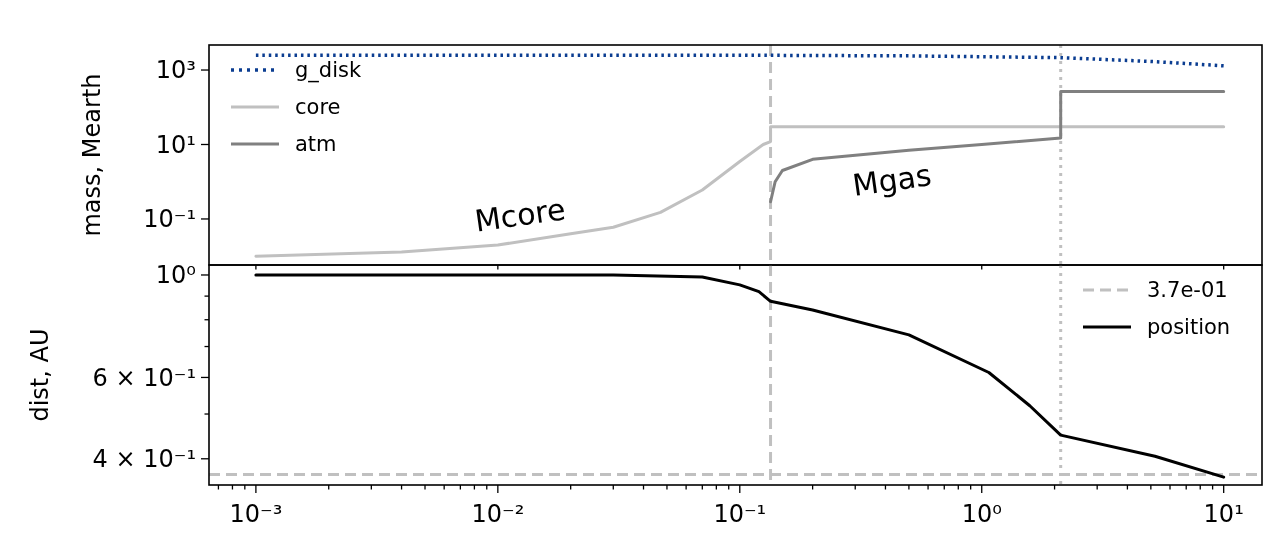  I want to click on x-tick-label: 10⁻¹, so click(740, 514).